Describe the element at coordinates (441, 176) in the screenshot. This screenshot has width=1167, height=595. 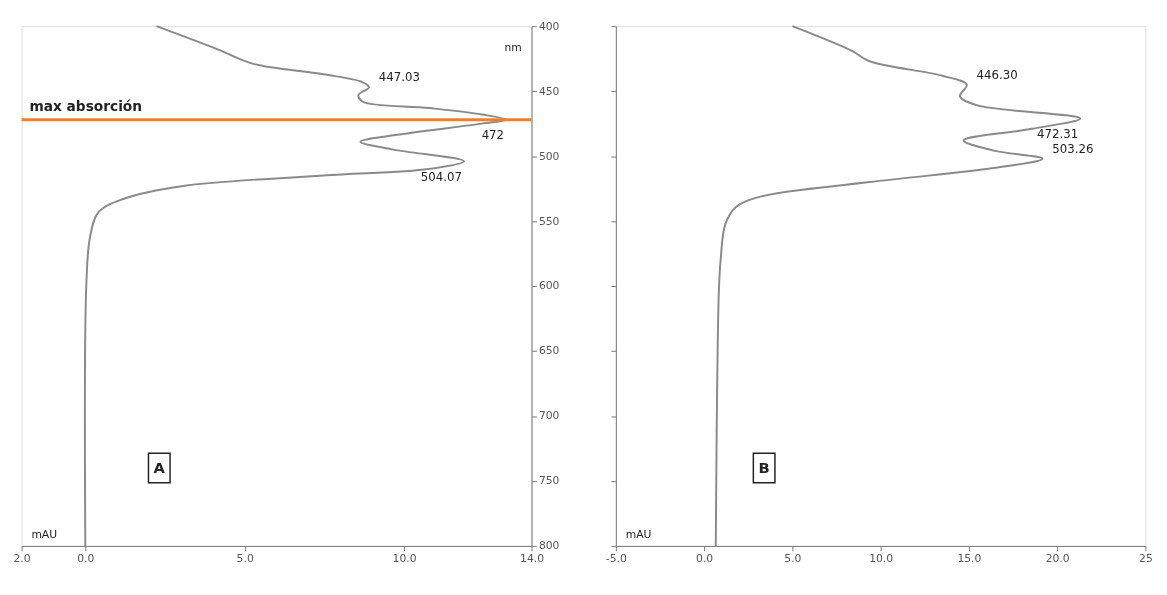
I see `annotation: 504.07` at that location.